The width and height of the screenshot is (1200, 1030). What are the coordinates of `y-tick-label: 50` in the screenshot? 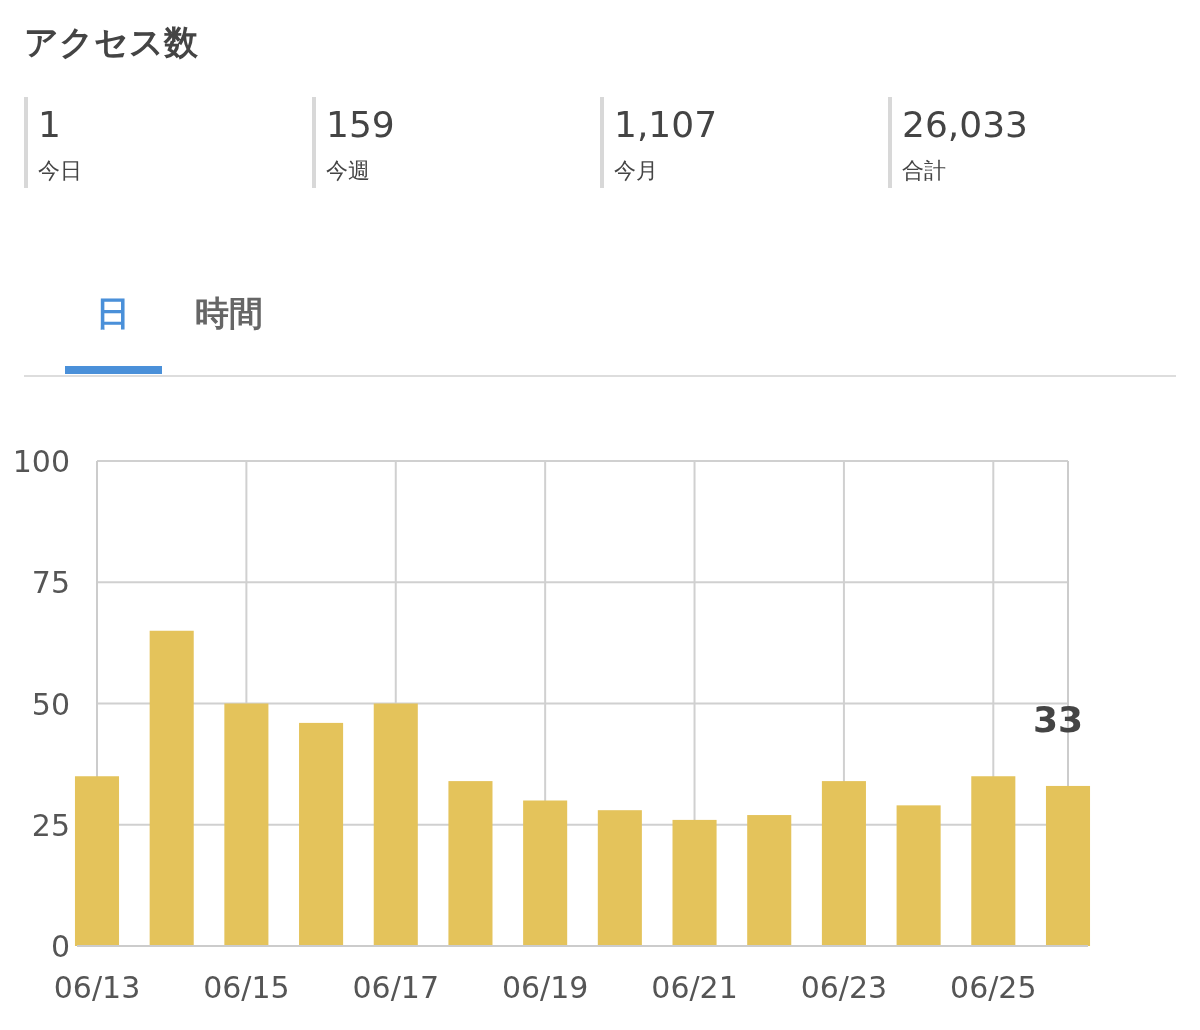 It's located at (50, 704).